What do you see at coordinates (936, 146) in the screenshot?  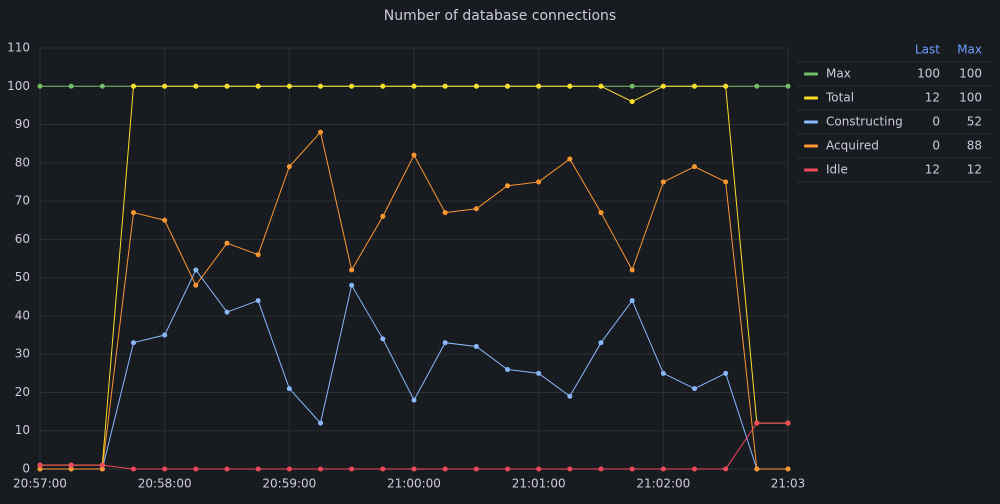 I see `legend-last: 0` at bounding box center [936, 146].